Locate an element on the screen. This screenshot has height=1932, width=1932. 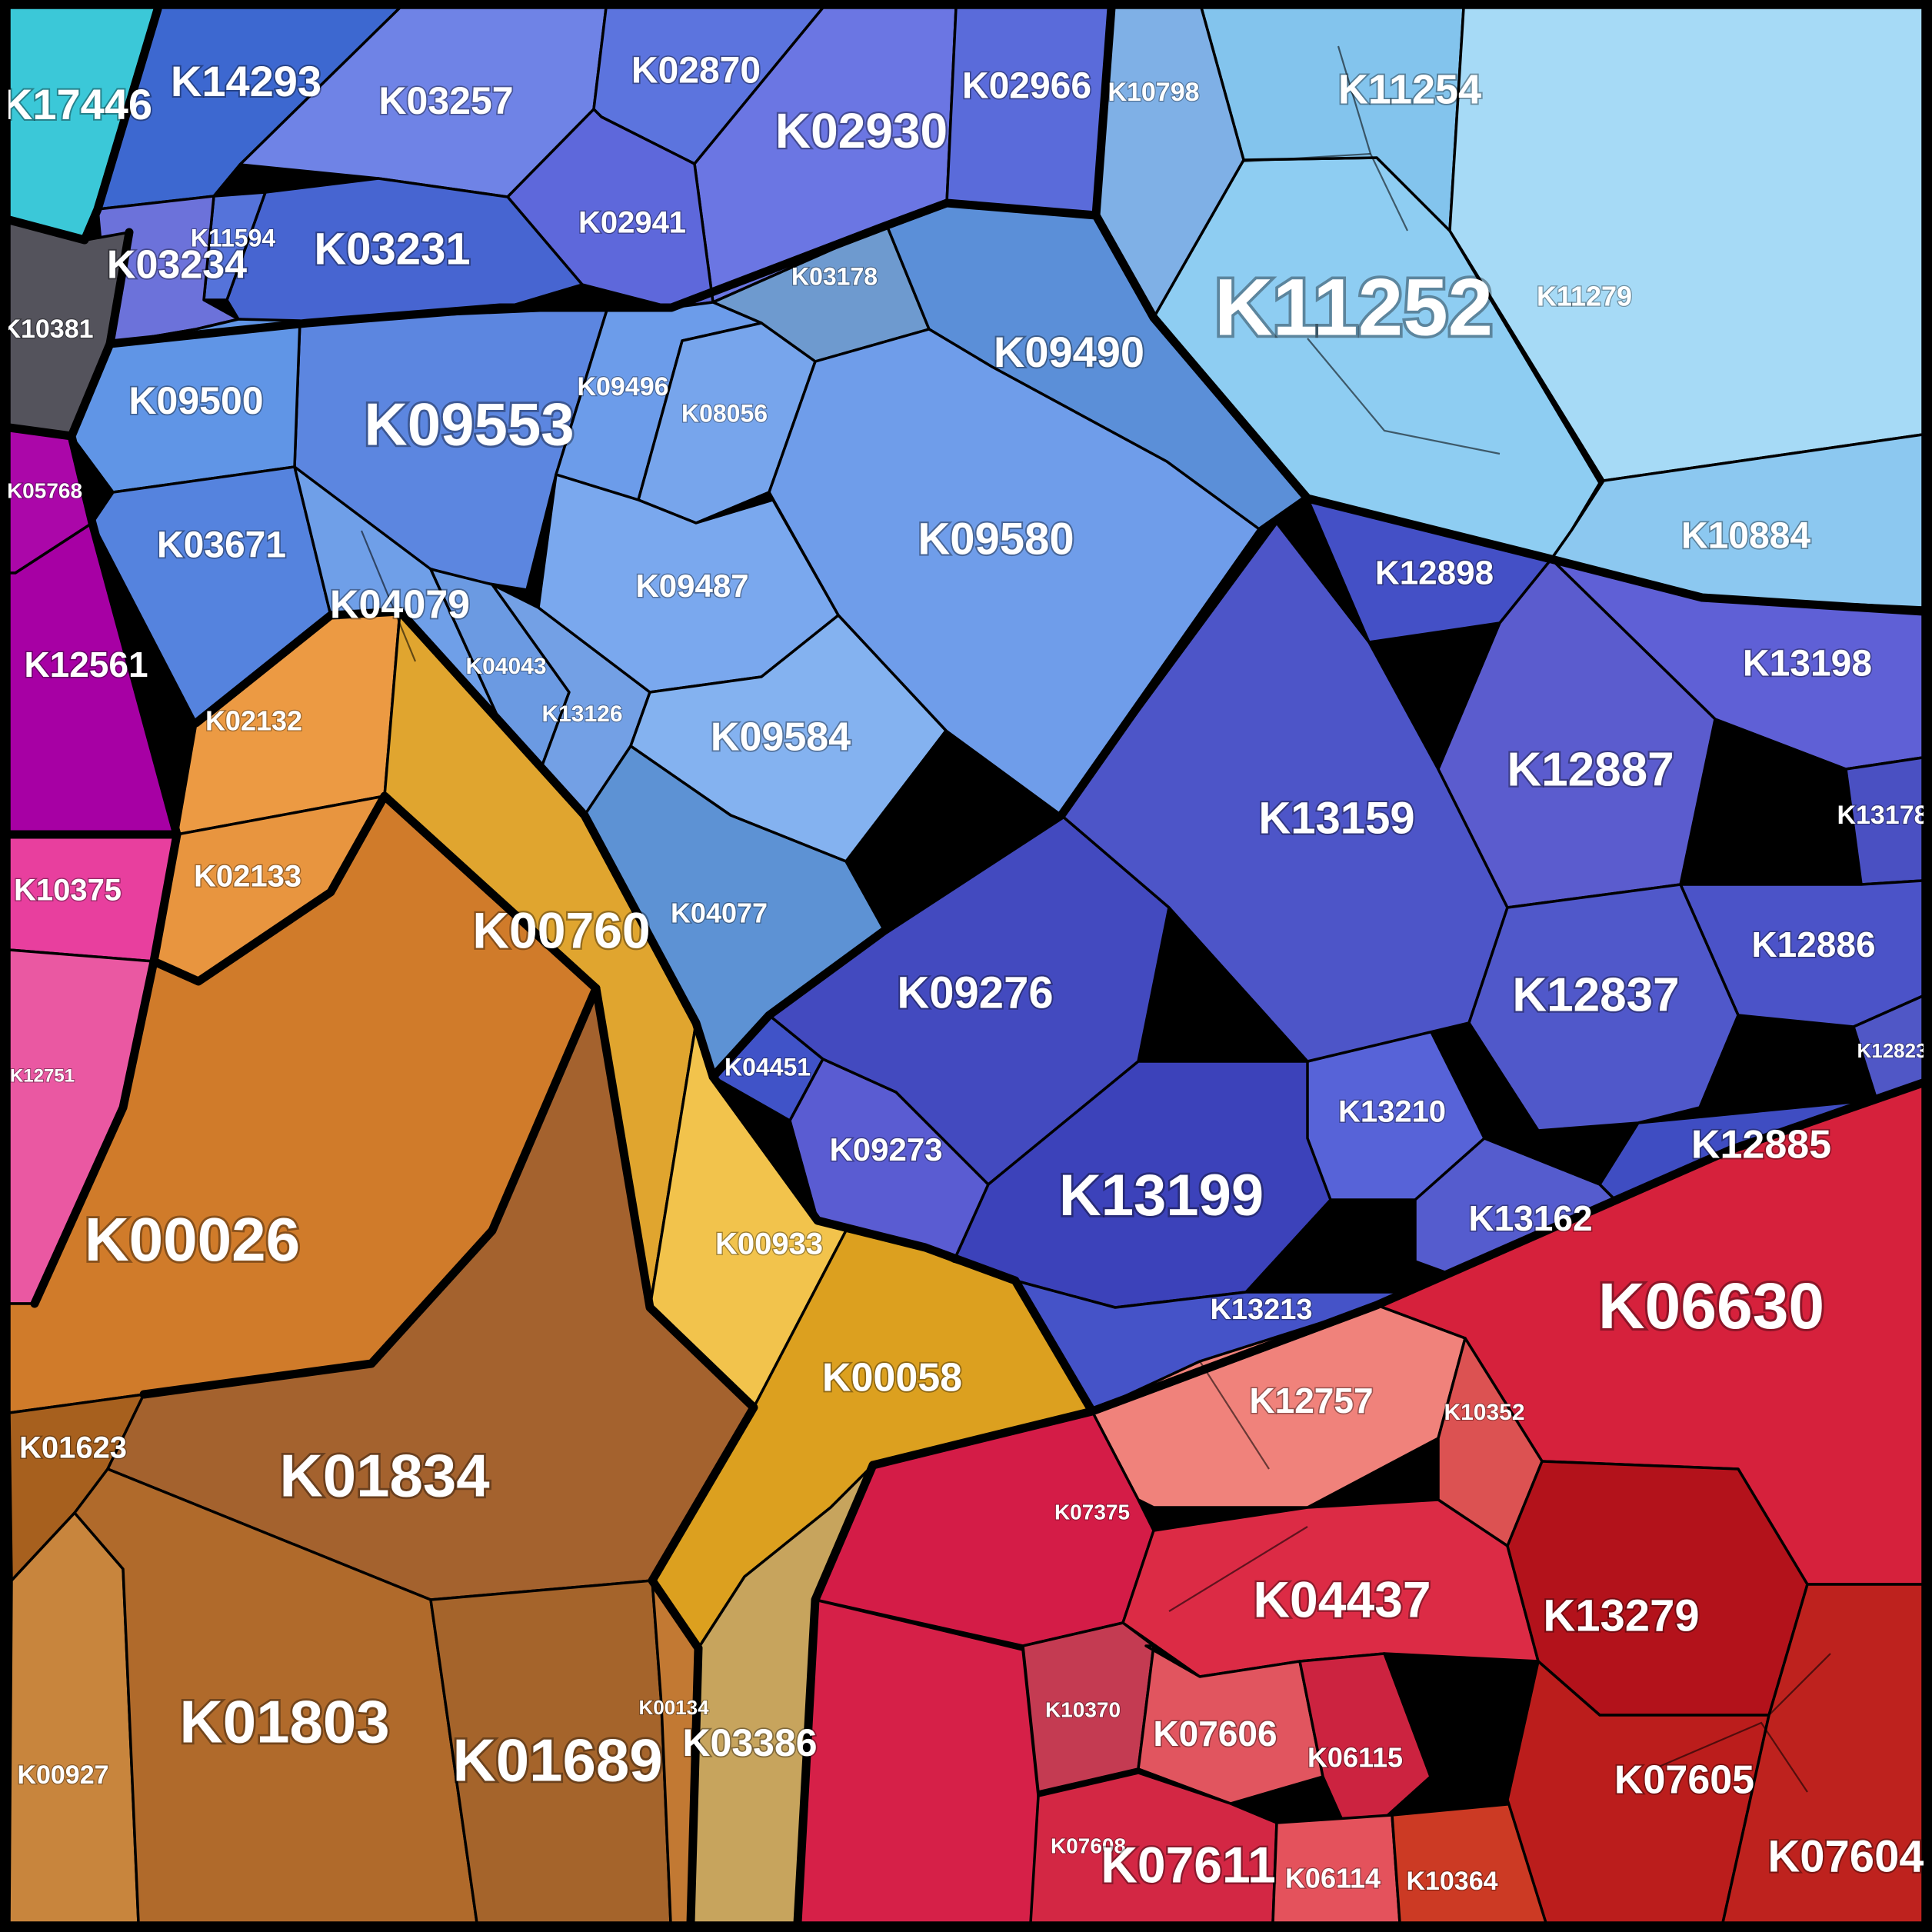
cell-label-K12837: K12837 is located at coordinates (1595, 994).